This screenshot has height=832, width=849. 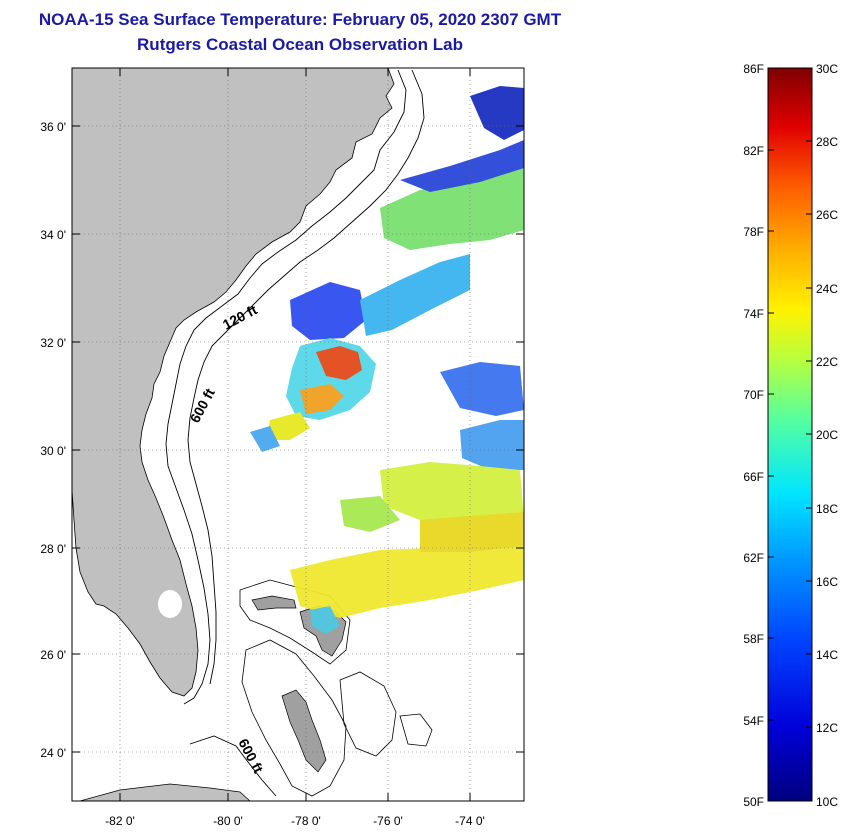 What do you see at coordinates (300, 44) in the screenshot?
I see `title-line-2: Rutgers Coastal Ocean Observation Lab` at bounding box center [300, 44].